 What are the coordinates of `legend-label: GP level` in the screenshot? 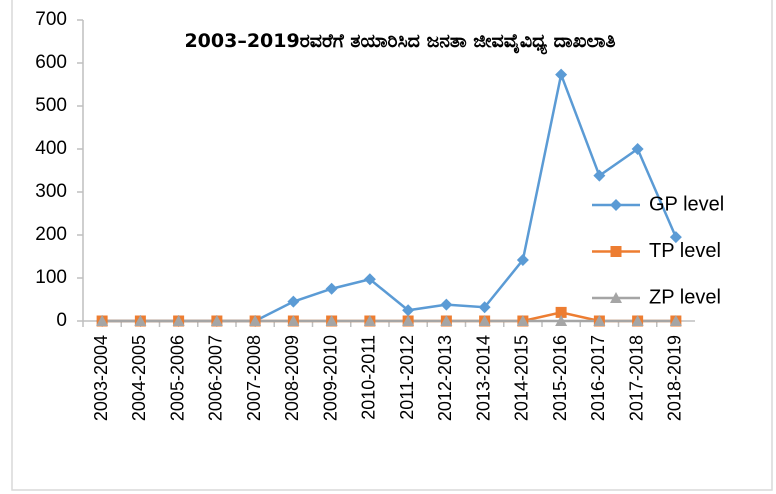 It's located at (686, 204).